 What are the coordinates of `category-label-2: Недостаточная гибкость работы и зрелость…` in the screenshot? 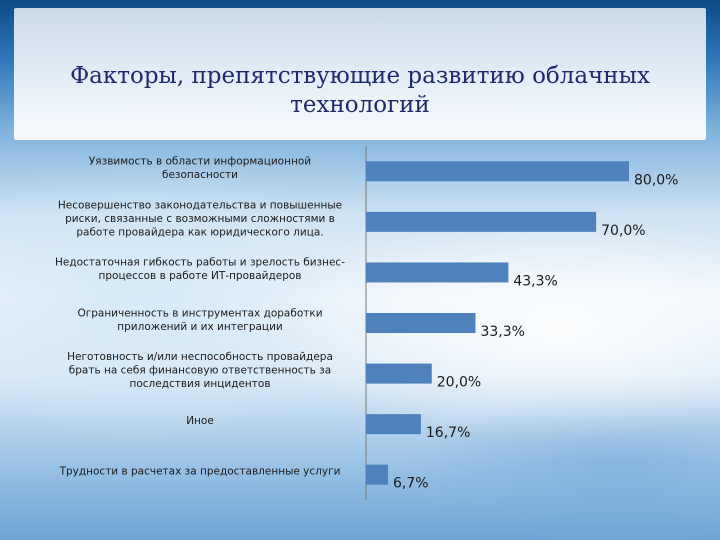 It's located at (200, 270).